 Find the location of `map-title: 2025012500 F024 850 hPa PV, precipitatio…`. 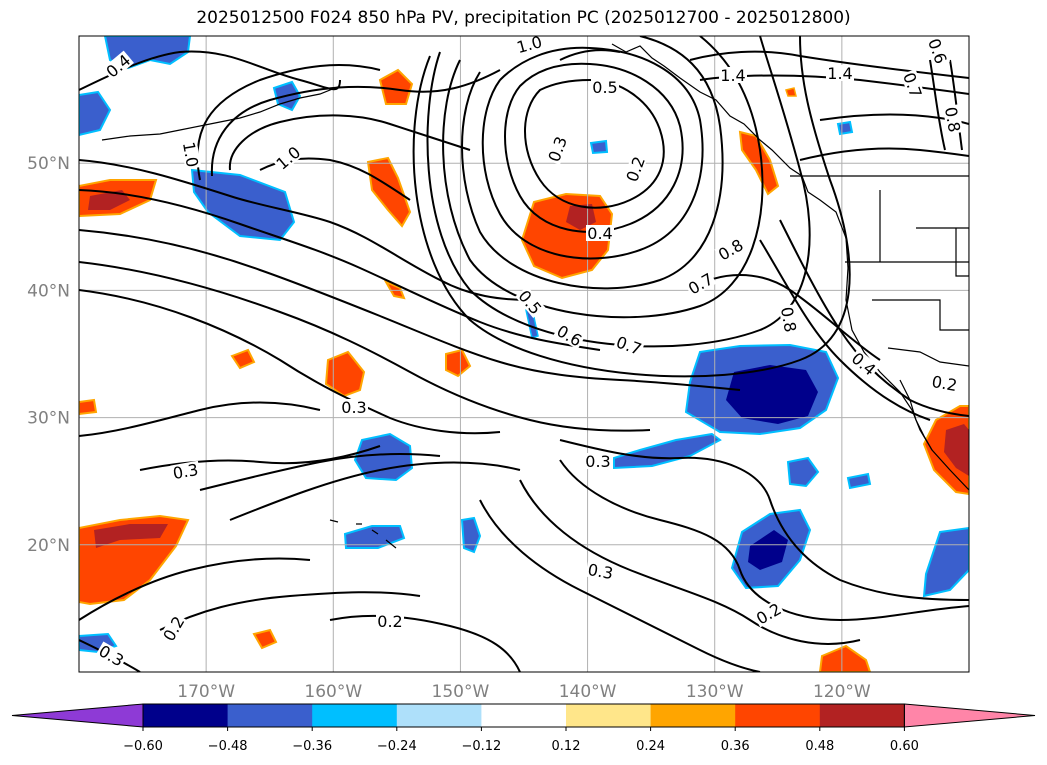

map-title: 2025012500 F024 850 hPa PV, precipitatio… is located at coordinates (523, 18).